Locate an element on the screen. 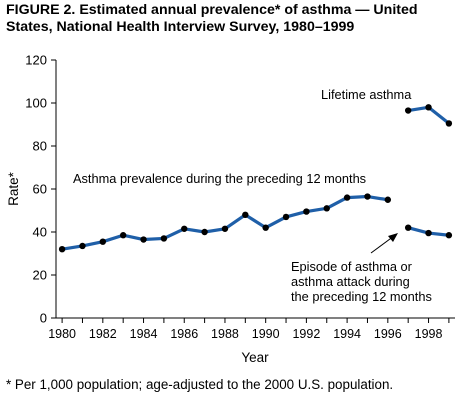 The image size is (463, 403). y-tick-label: 80 is located at coordinates (40, 146).